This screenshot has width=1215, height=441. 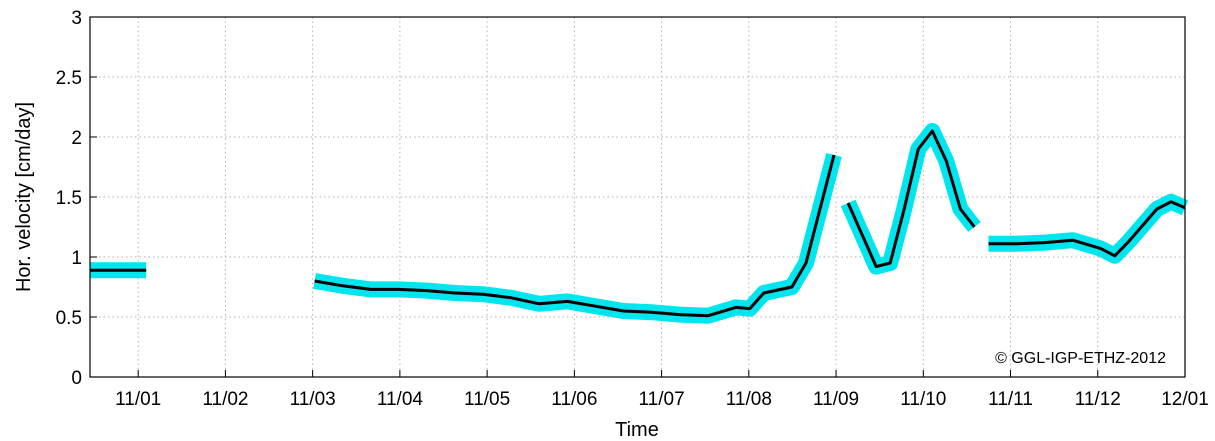 I want to click on y-tick-label: 1, so click(x=76, y=258).